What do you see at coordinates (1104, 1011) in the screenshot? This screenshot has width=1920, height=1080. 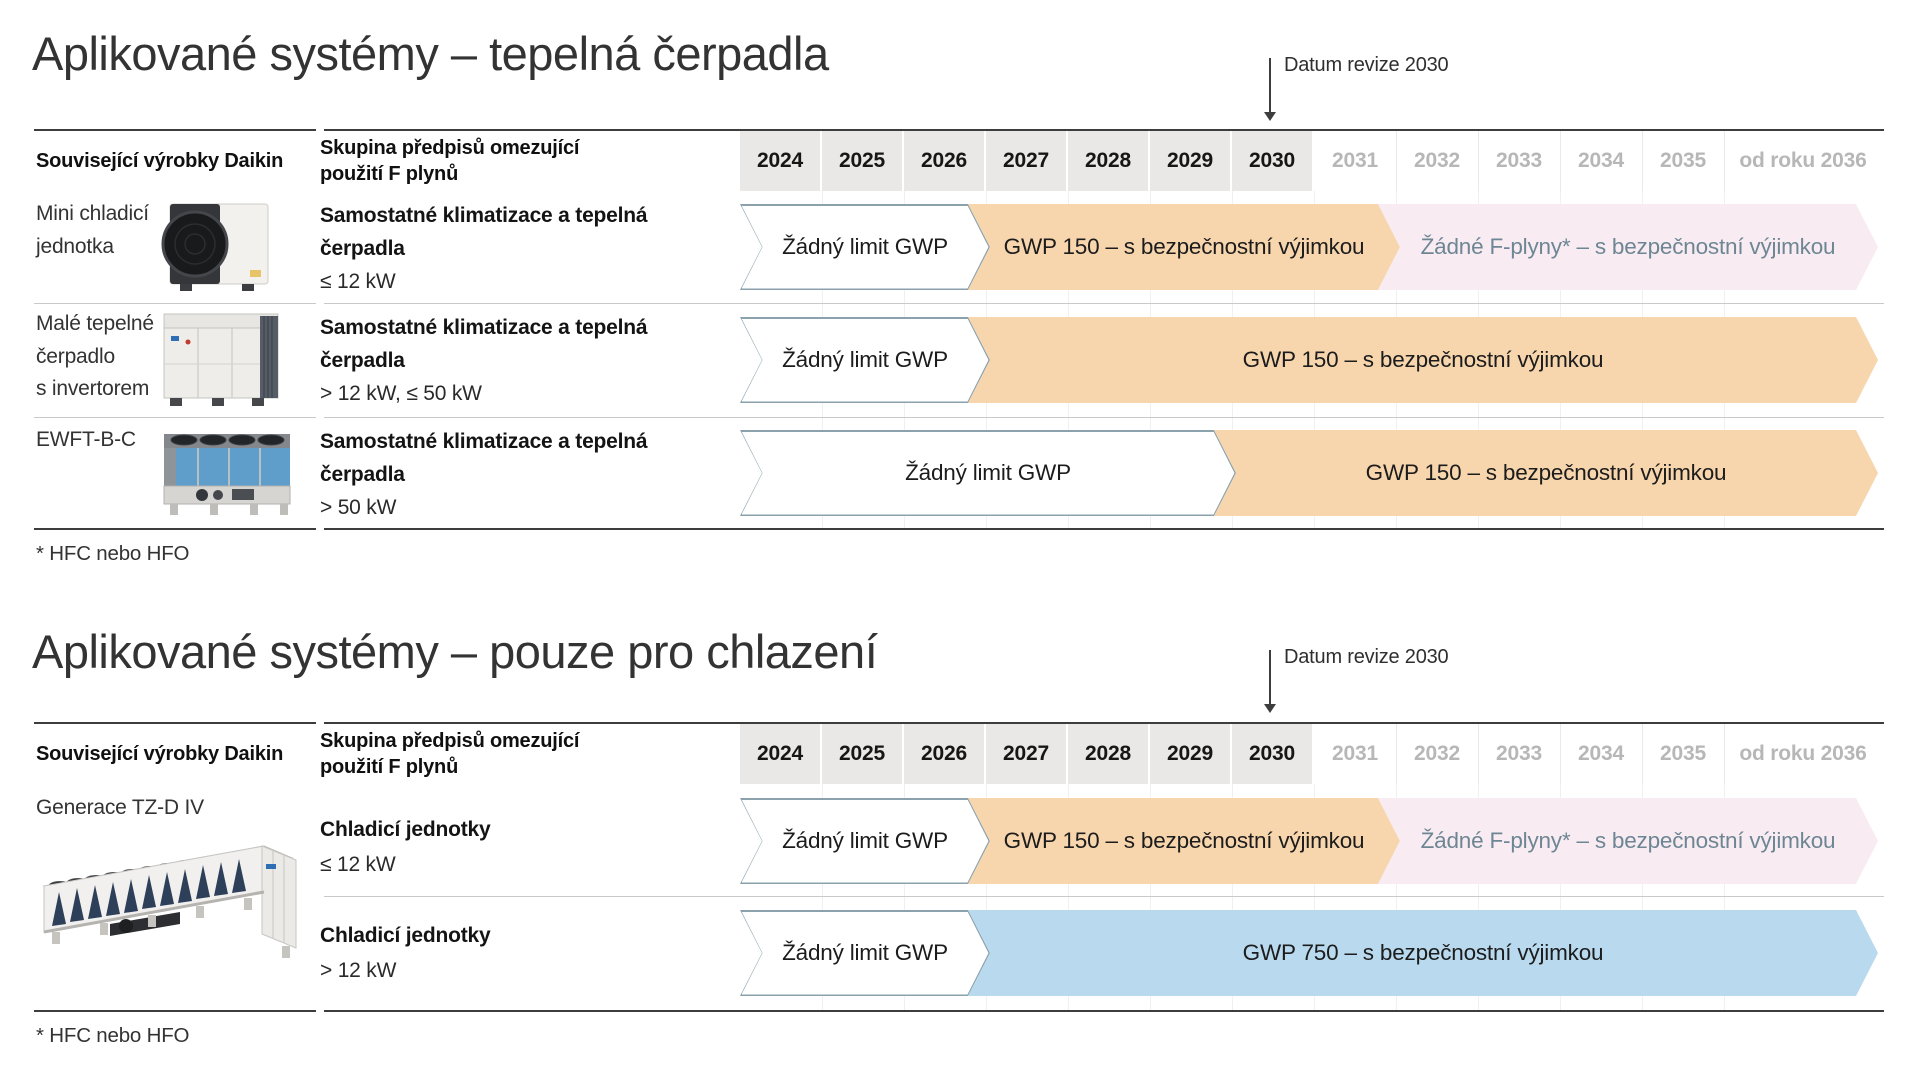 I see `table2-bottom-border-right` at bounding box center [1104, 1011].